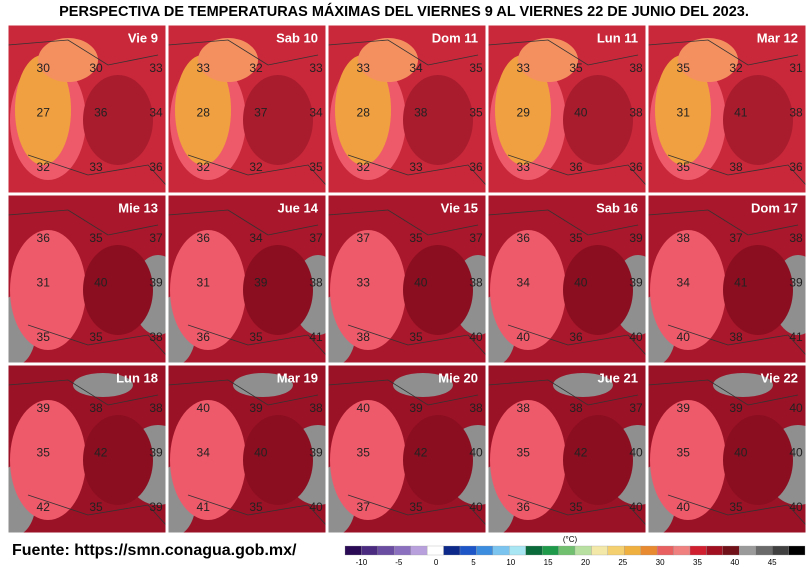 This screenshot has height=568, width=808. What do you see at coordinates (204, 113) in the screenshot?
I see `temperature-value: 28` at bounding box center [204, 113].